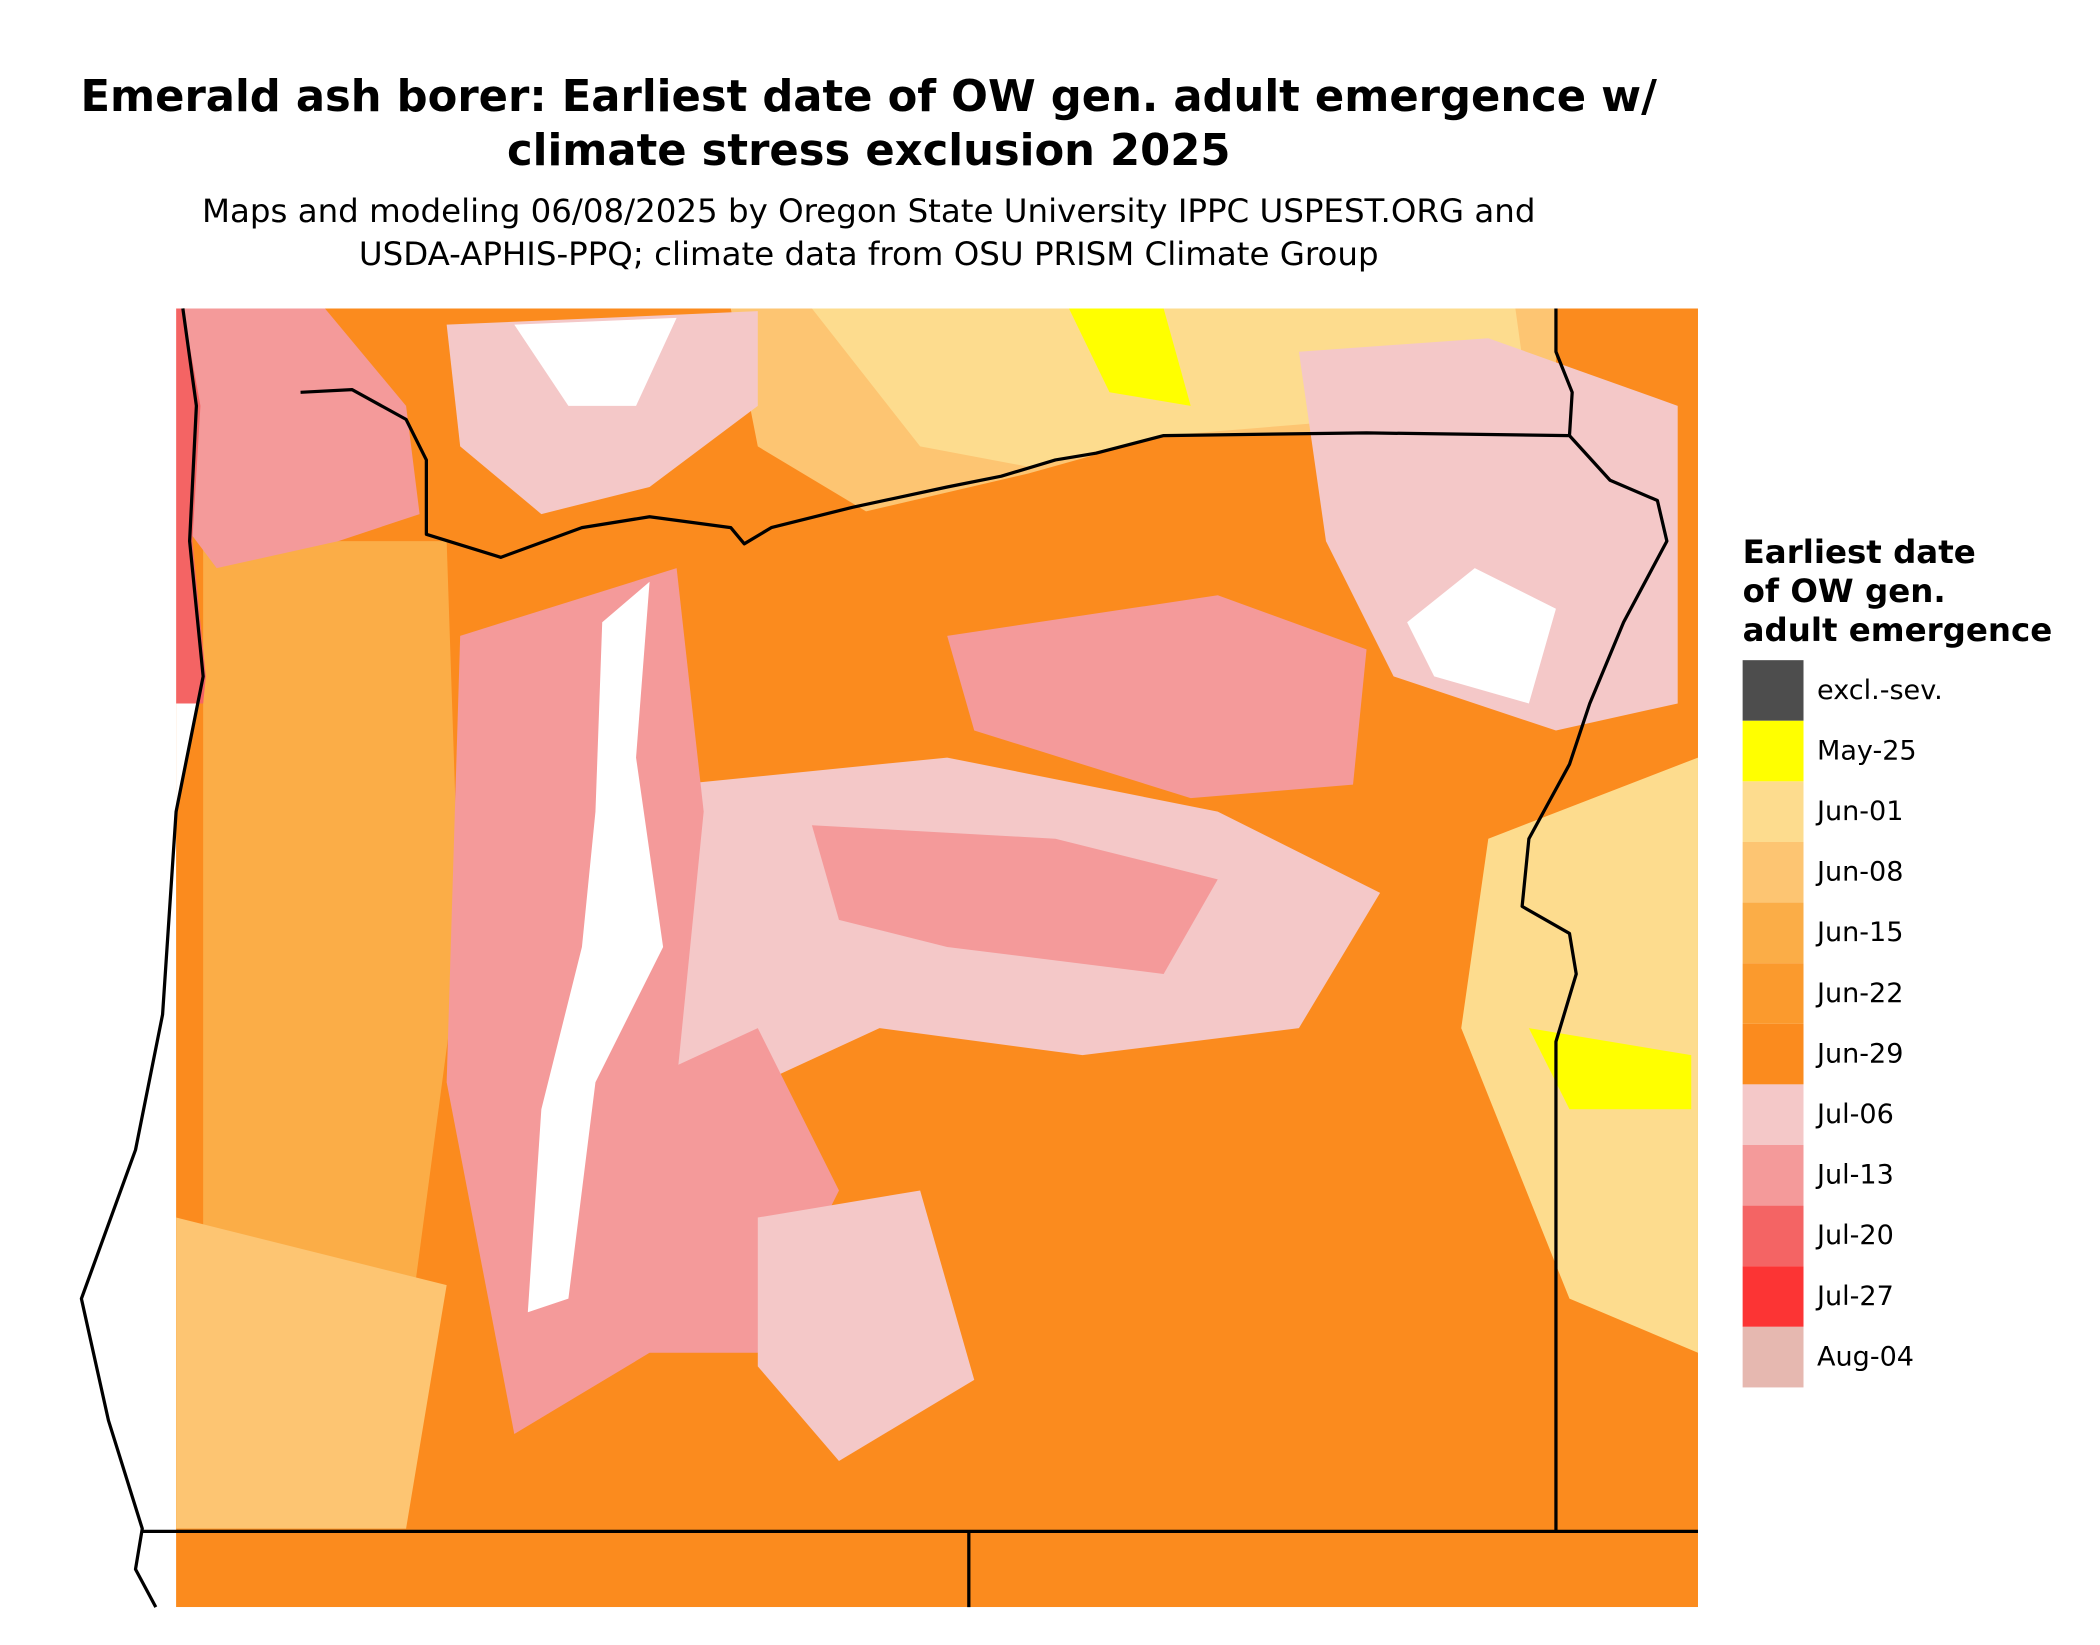  What do you see at coordinates (1854, 1235) in the screenshot?
I see `legend-label: Jul-20` at bounding box center [1854, 1235].